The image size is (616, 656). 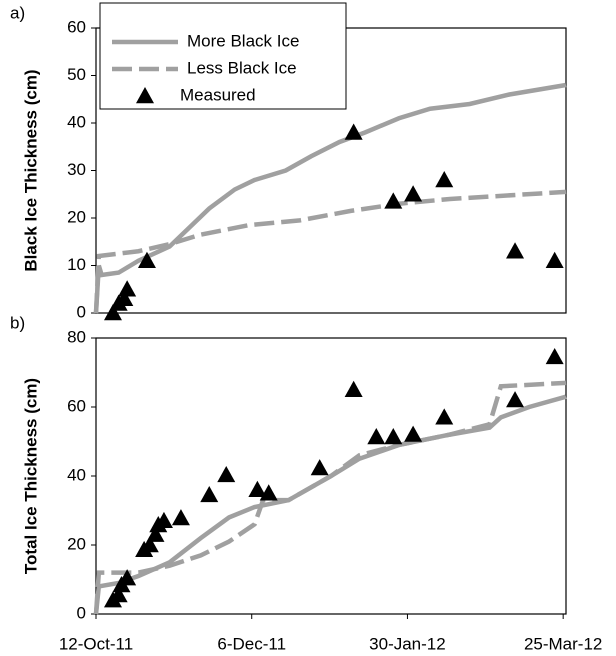 I want to click on legend: More Black Ice Less Black Ice Measured, so click(x=223, y=56).